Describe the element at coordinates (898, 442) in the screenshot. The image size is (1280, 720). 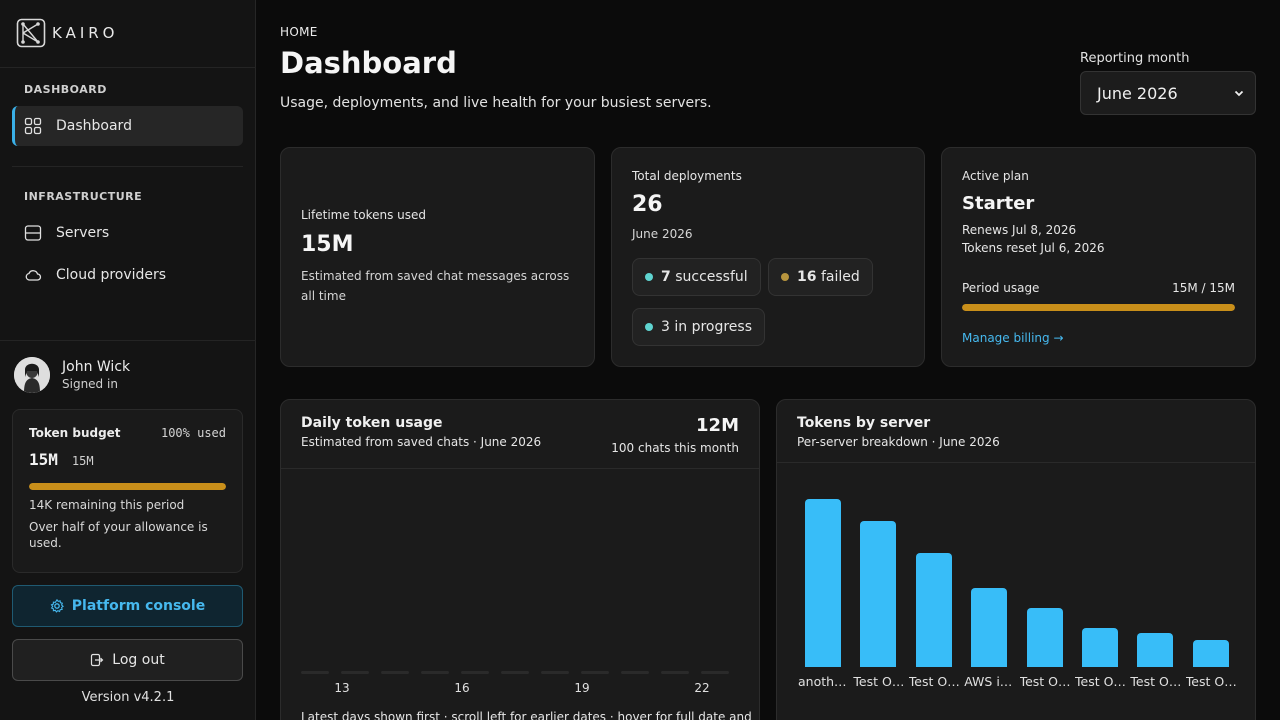
I see `chart-subtitle: Per-server breakdown · June 2026` at that location.